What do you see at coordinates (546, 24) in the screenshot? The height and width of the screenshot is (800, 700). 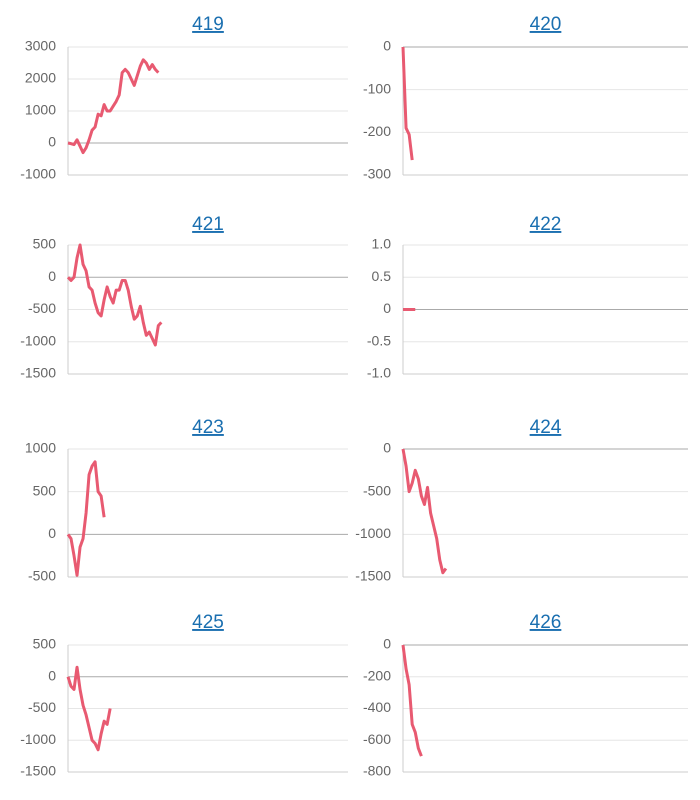 I see `chart-title: 420` at bounding box center [546, 24].